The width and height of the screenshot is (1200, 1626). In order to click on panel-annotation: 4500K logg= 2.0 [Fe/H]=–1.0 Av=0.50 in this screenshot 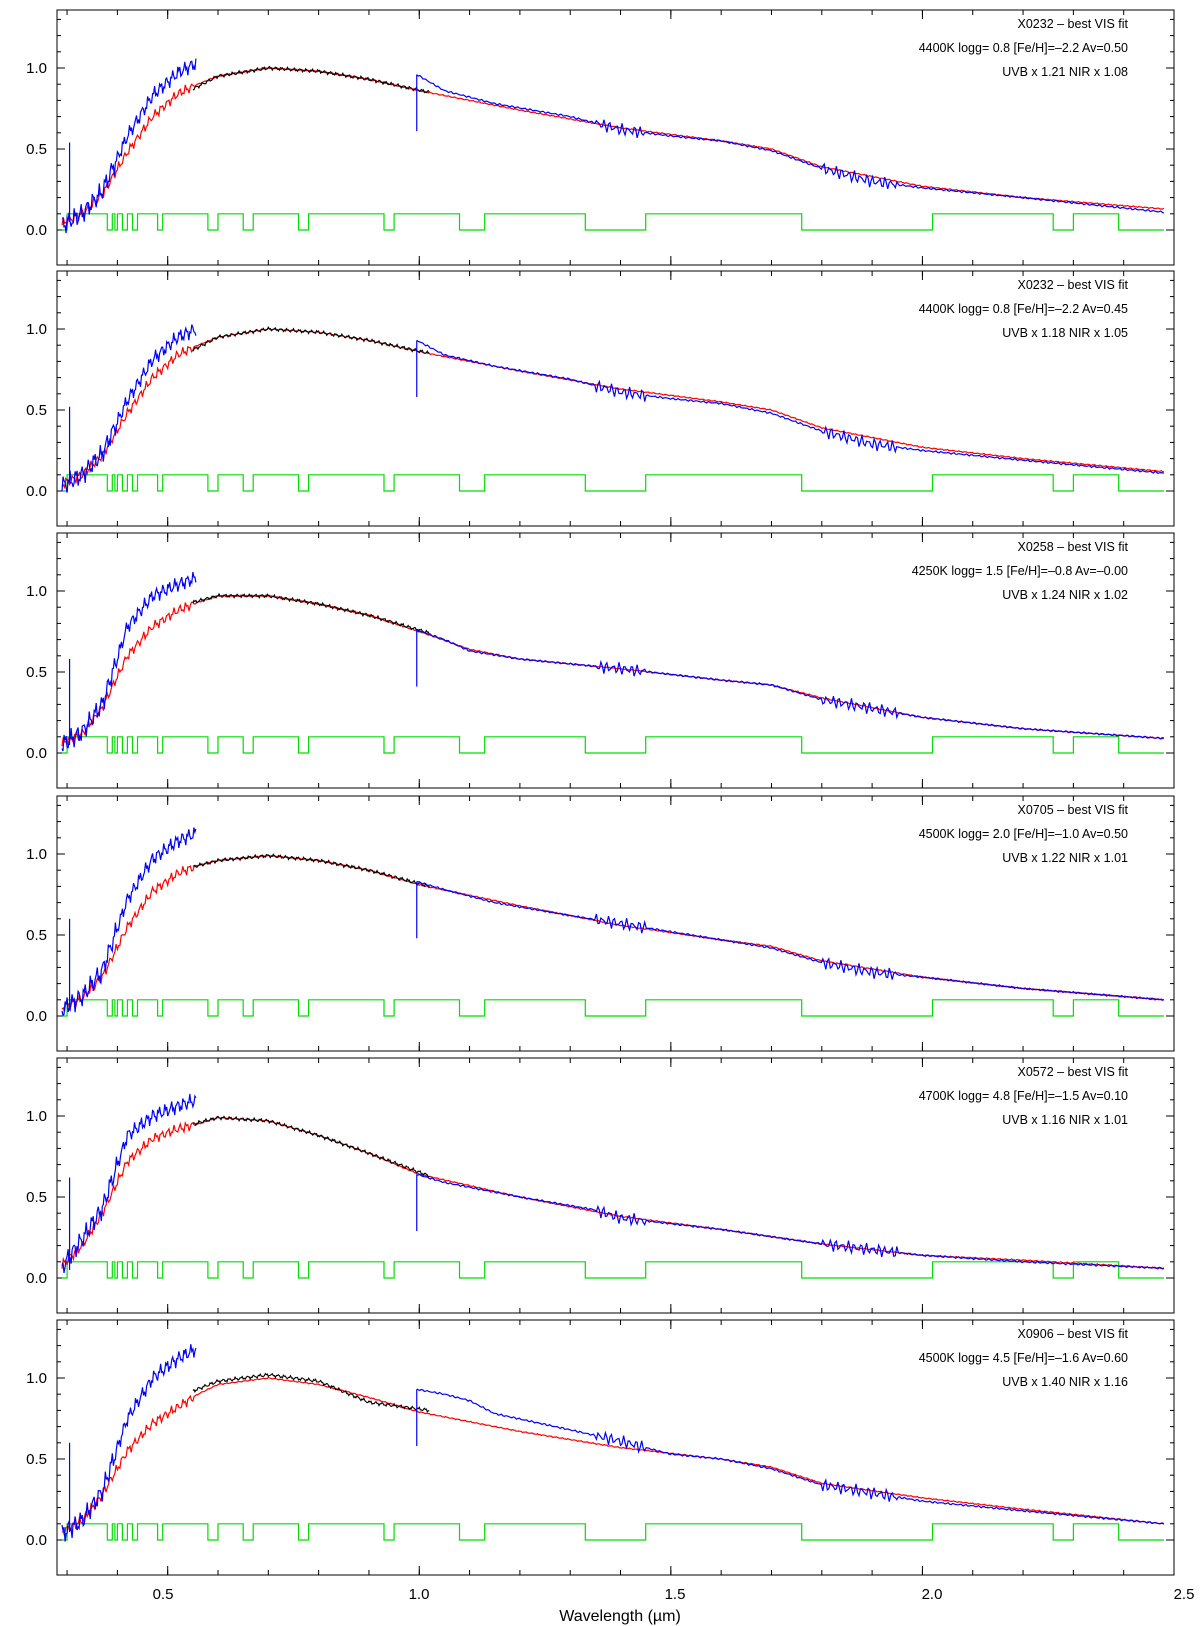, I will do `click(1023, 834)`.